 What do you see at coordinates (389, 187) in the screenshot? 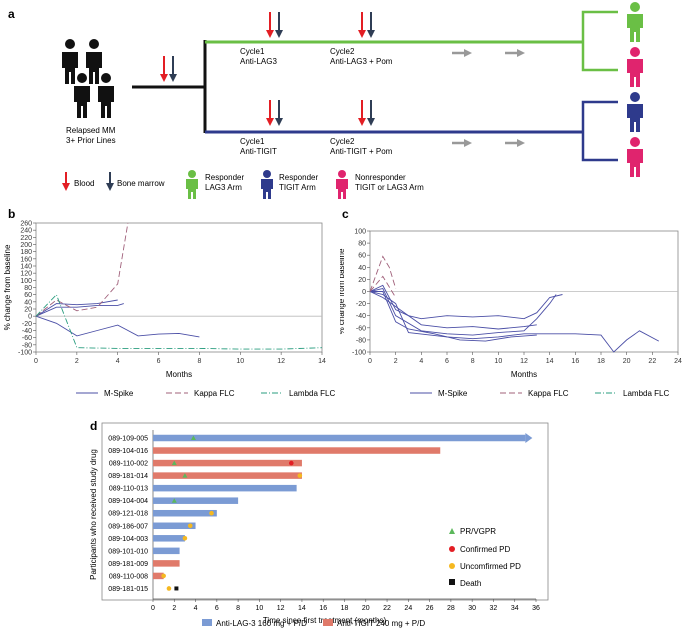
I see `legend-nonresponder-l2: TIGIT or LAG3 Arm` at bounding box center [389, 187].